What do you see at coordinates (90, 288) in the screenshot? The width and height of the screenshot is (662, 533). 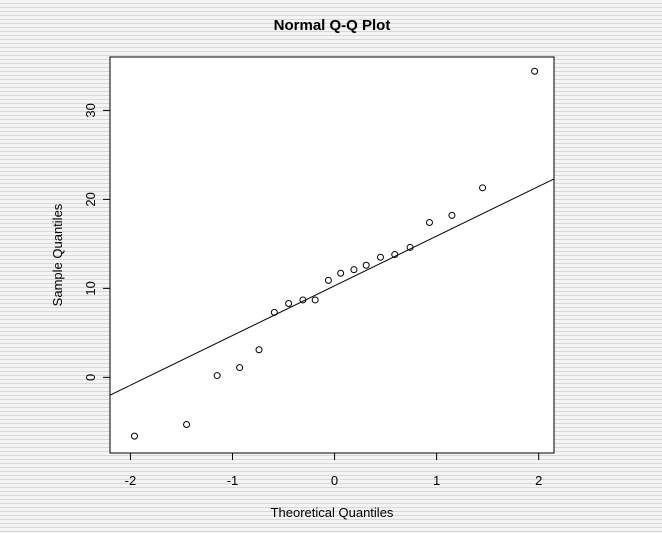 I see `y-tick-label: 10` at bounding box center [90, 288].